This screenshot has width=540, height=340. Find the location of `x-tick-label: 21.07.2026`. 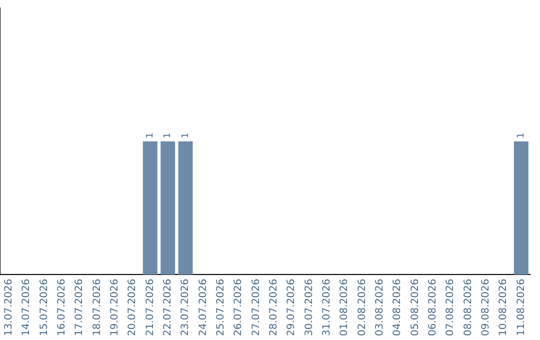

x-tick-label: 21.07.2026 is located at coordinates (150, 307).